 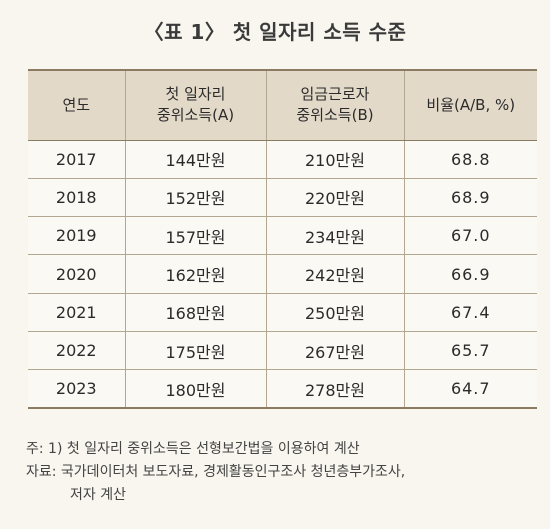 What do you see at coordinates (195, 236) in the screenshot?
I see `cell-first-job-median: 157만원` at bounding box center [195, 236].